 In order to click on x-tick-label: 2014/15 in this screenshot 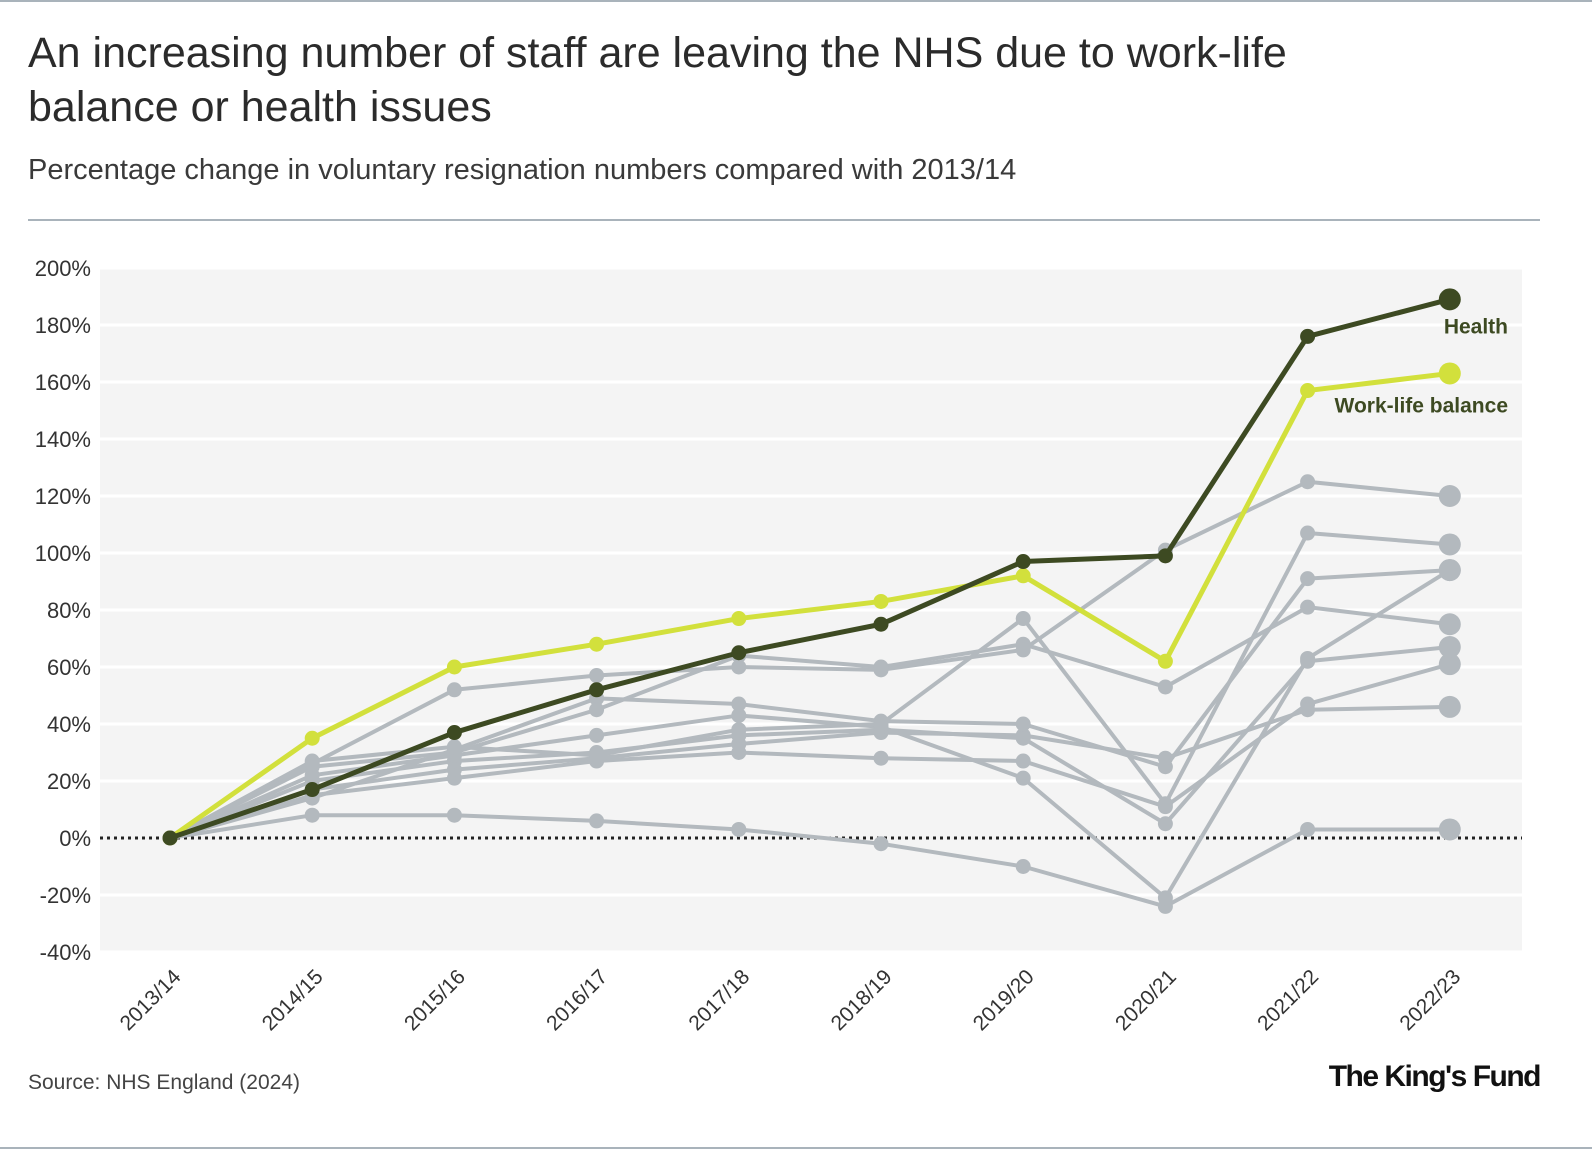, I will do `click(293, 1000)`.